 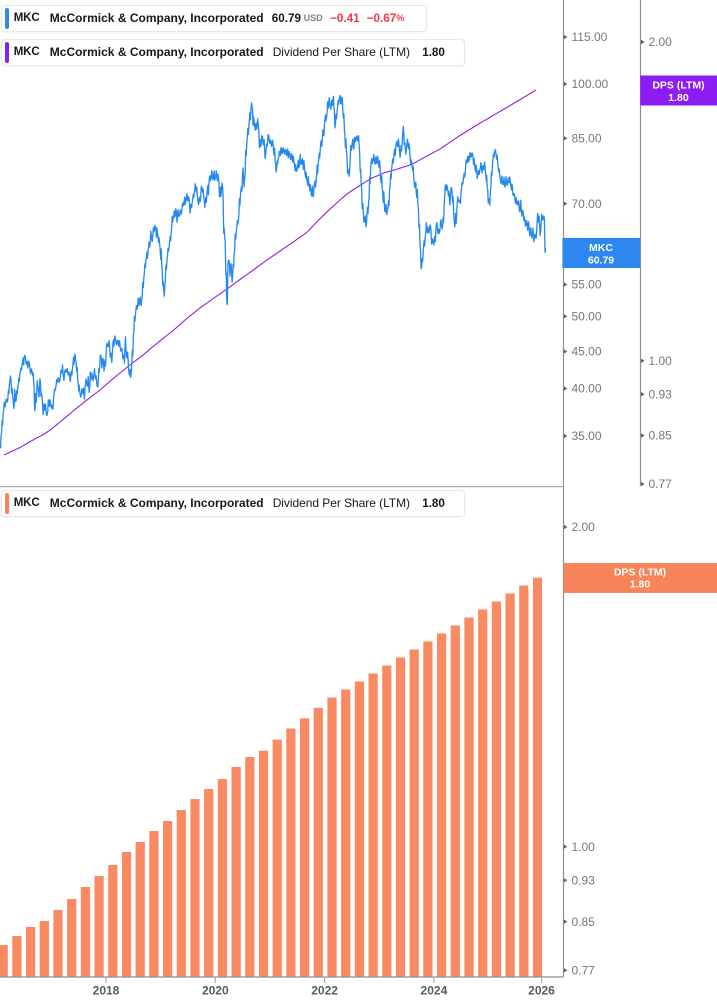 What do you see at coordinates (587, 436) in the screenshot?
I see `svg-text: 35.00` at bounding box center [587, 436].